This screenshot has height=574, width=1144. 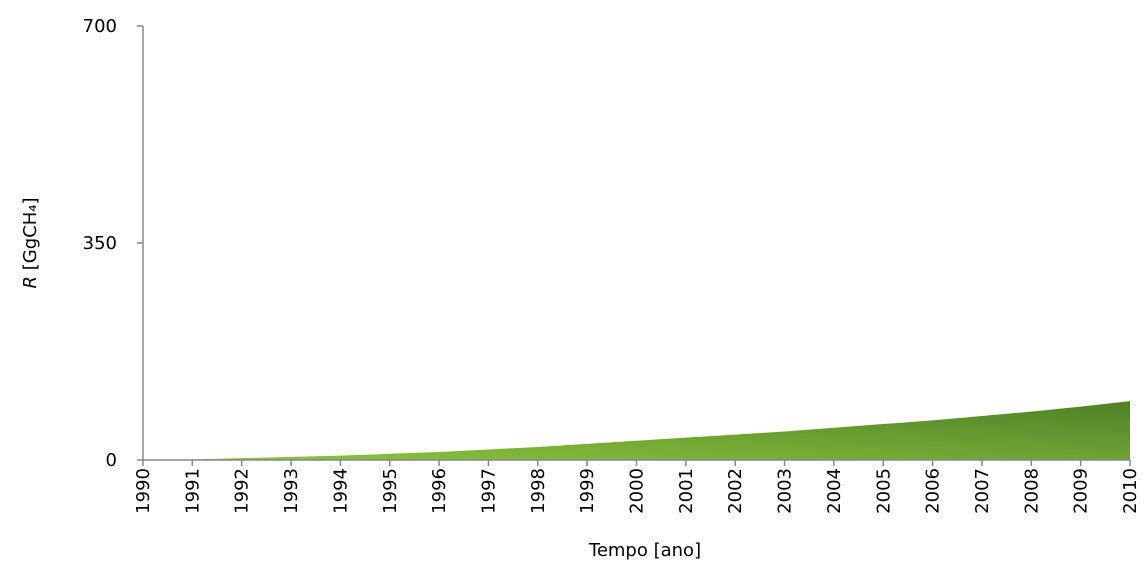 What do you see at coordinates (242, 491) in the screenshot?
I see `x-tick-label: 1992` at bounding box center [242, 491].